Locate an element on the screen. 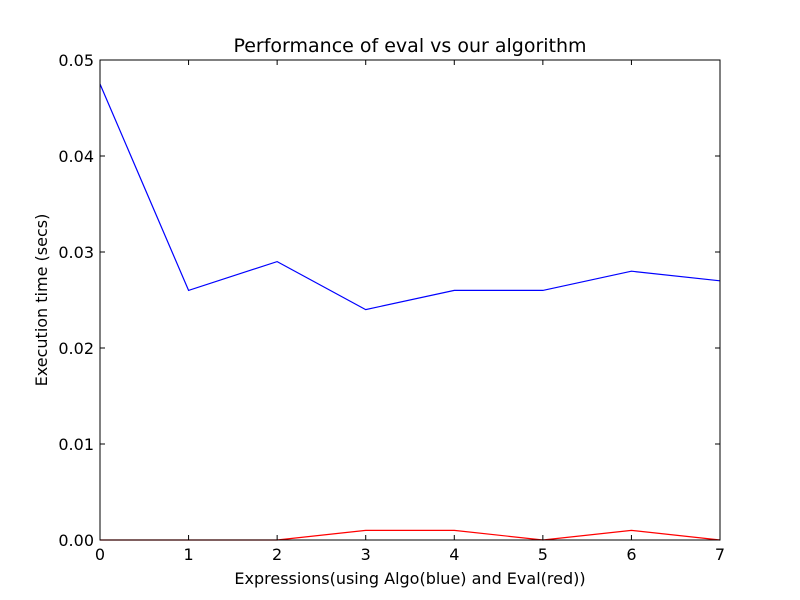 Image resolution: width=800 pixels, height=600 pixels. x-tick-label: 4 is located at coordinates (454, 554).